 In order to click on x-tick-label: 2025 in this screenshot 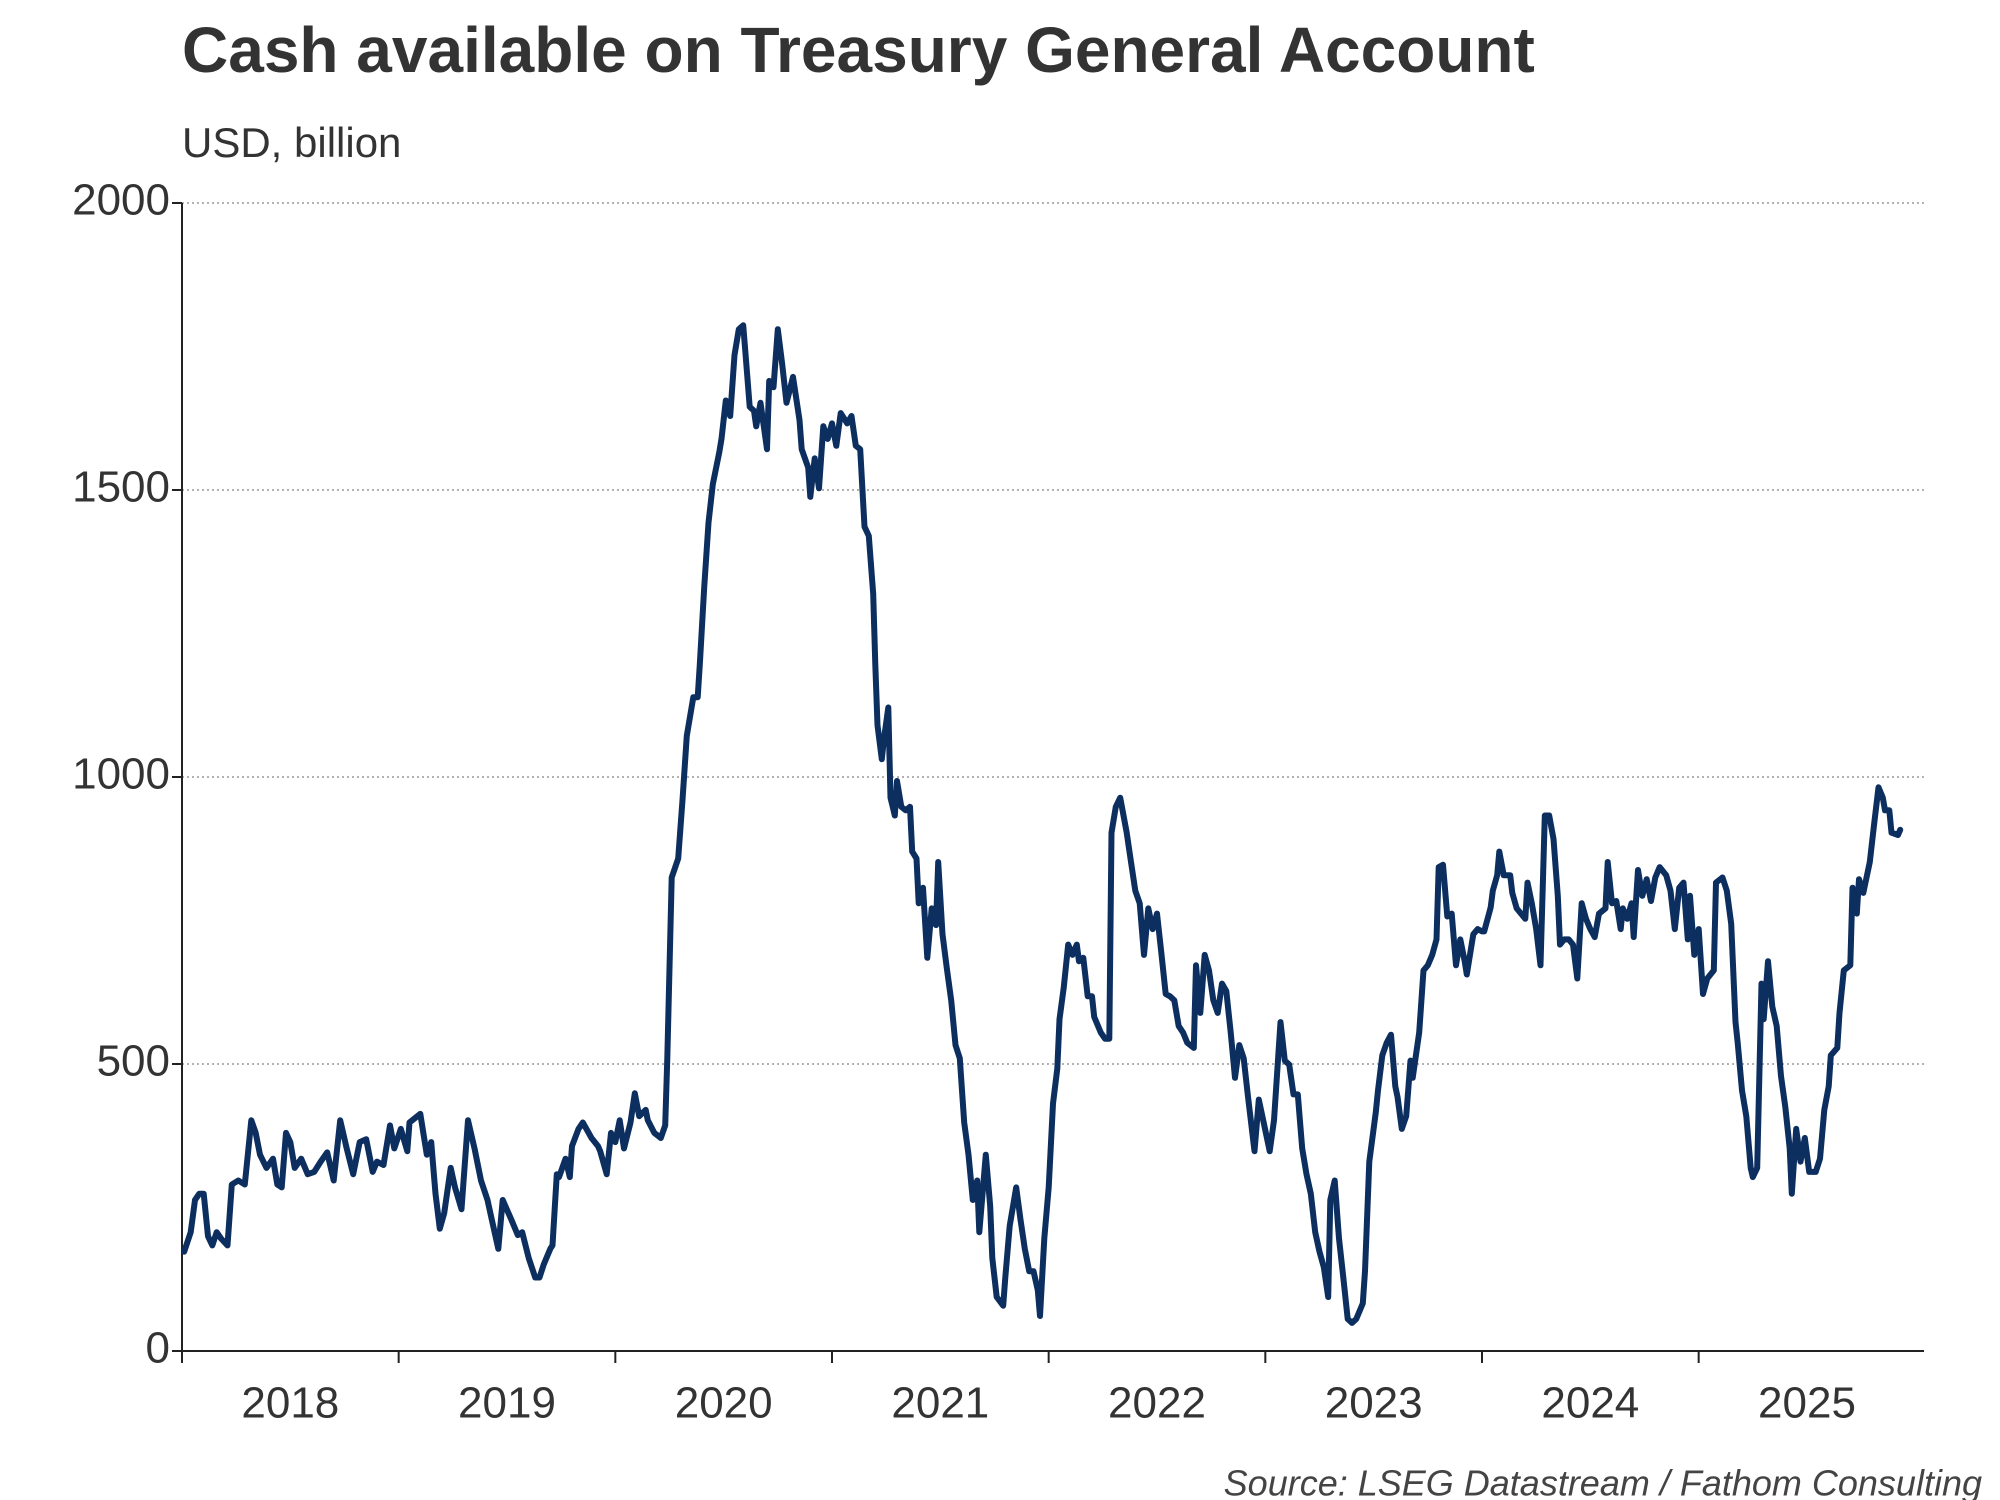, I will do `click(1807, 1403)`.